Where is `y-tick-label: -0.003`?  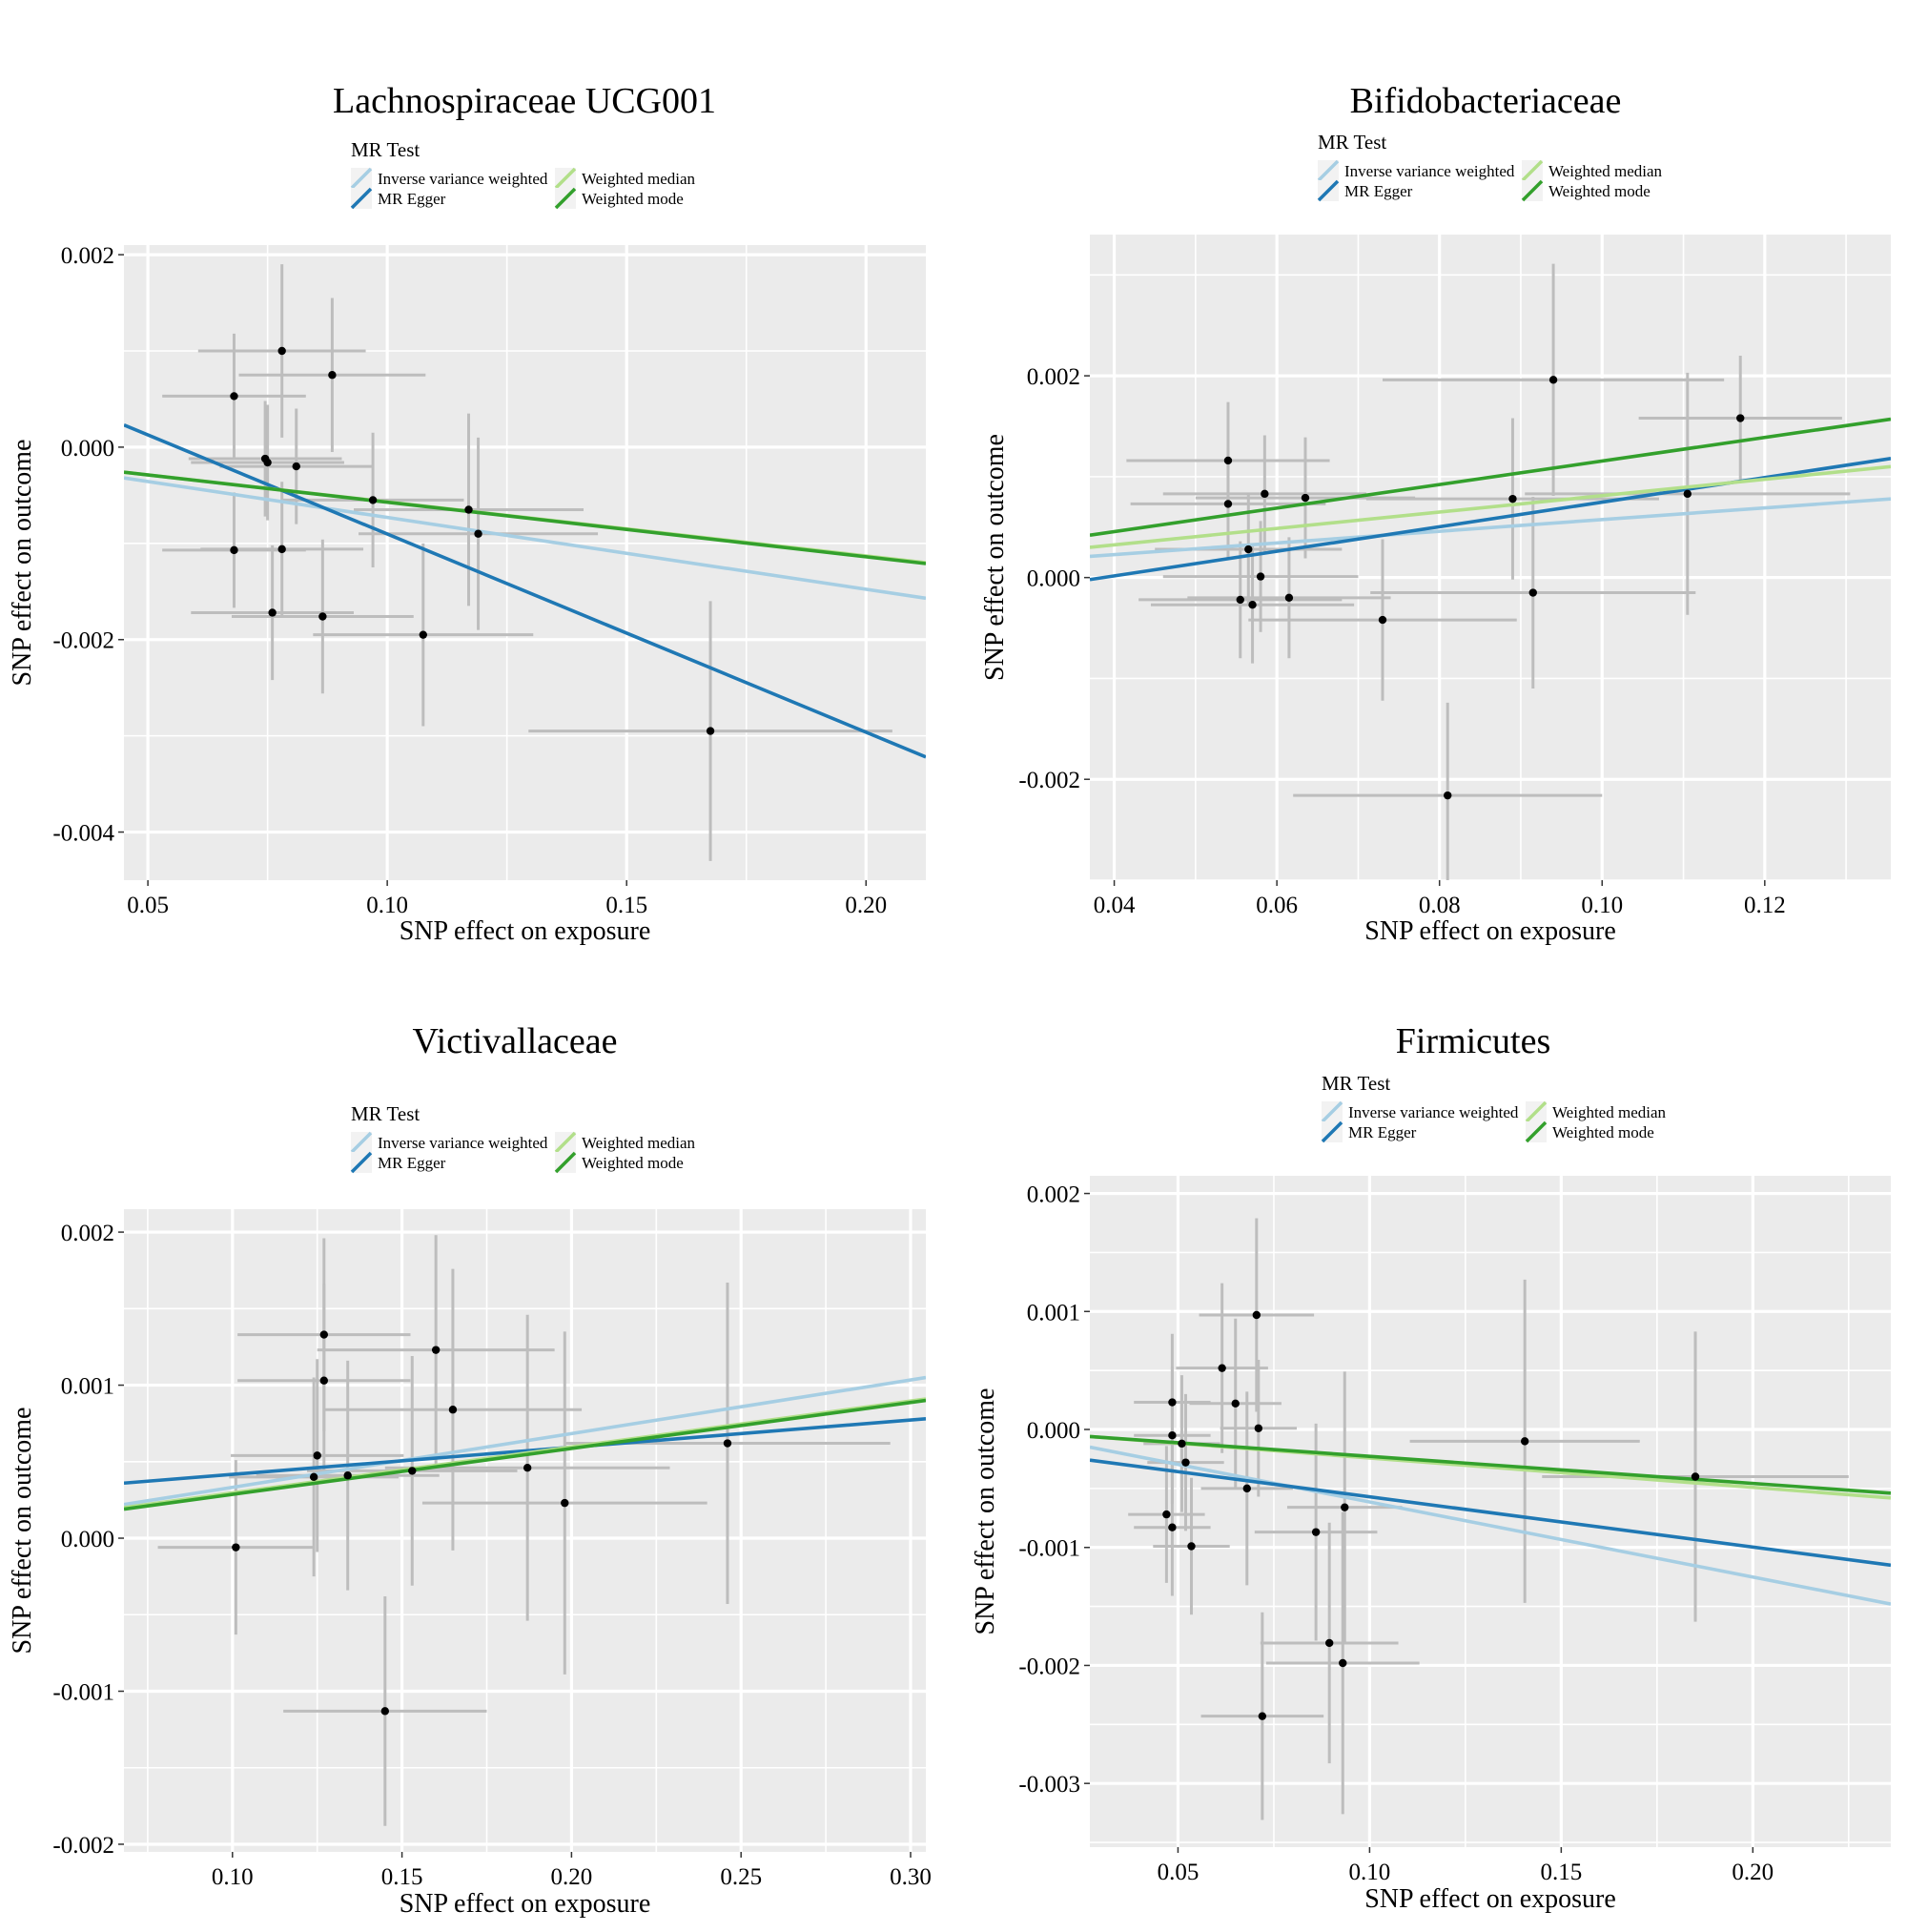 y-tick-label: -0.003 is located at coordinates (1049, 1785).